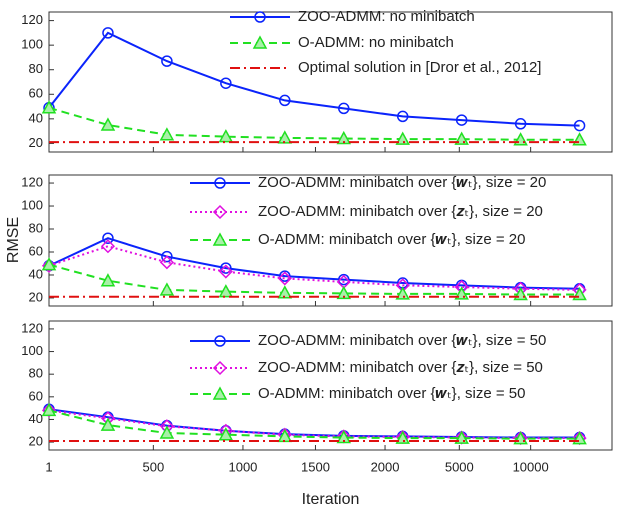 The width and height of the screenshot is (626, 517). Describe the element at coordinates (459, 466) in the screenshot. I see `x-tick-label: 5000` at that location.